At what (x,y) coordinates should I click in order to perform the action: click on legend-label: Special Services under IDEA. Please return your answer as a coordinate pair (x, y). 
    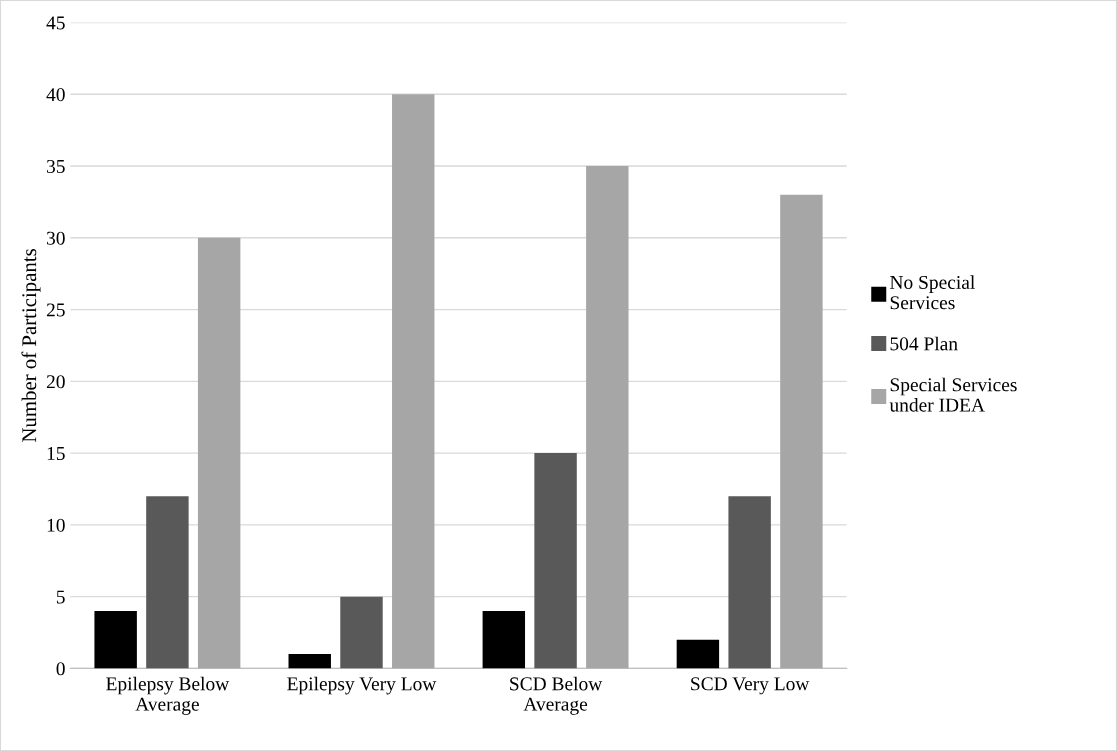
    Looking at the image, I should click on (953, 394).